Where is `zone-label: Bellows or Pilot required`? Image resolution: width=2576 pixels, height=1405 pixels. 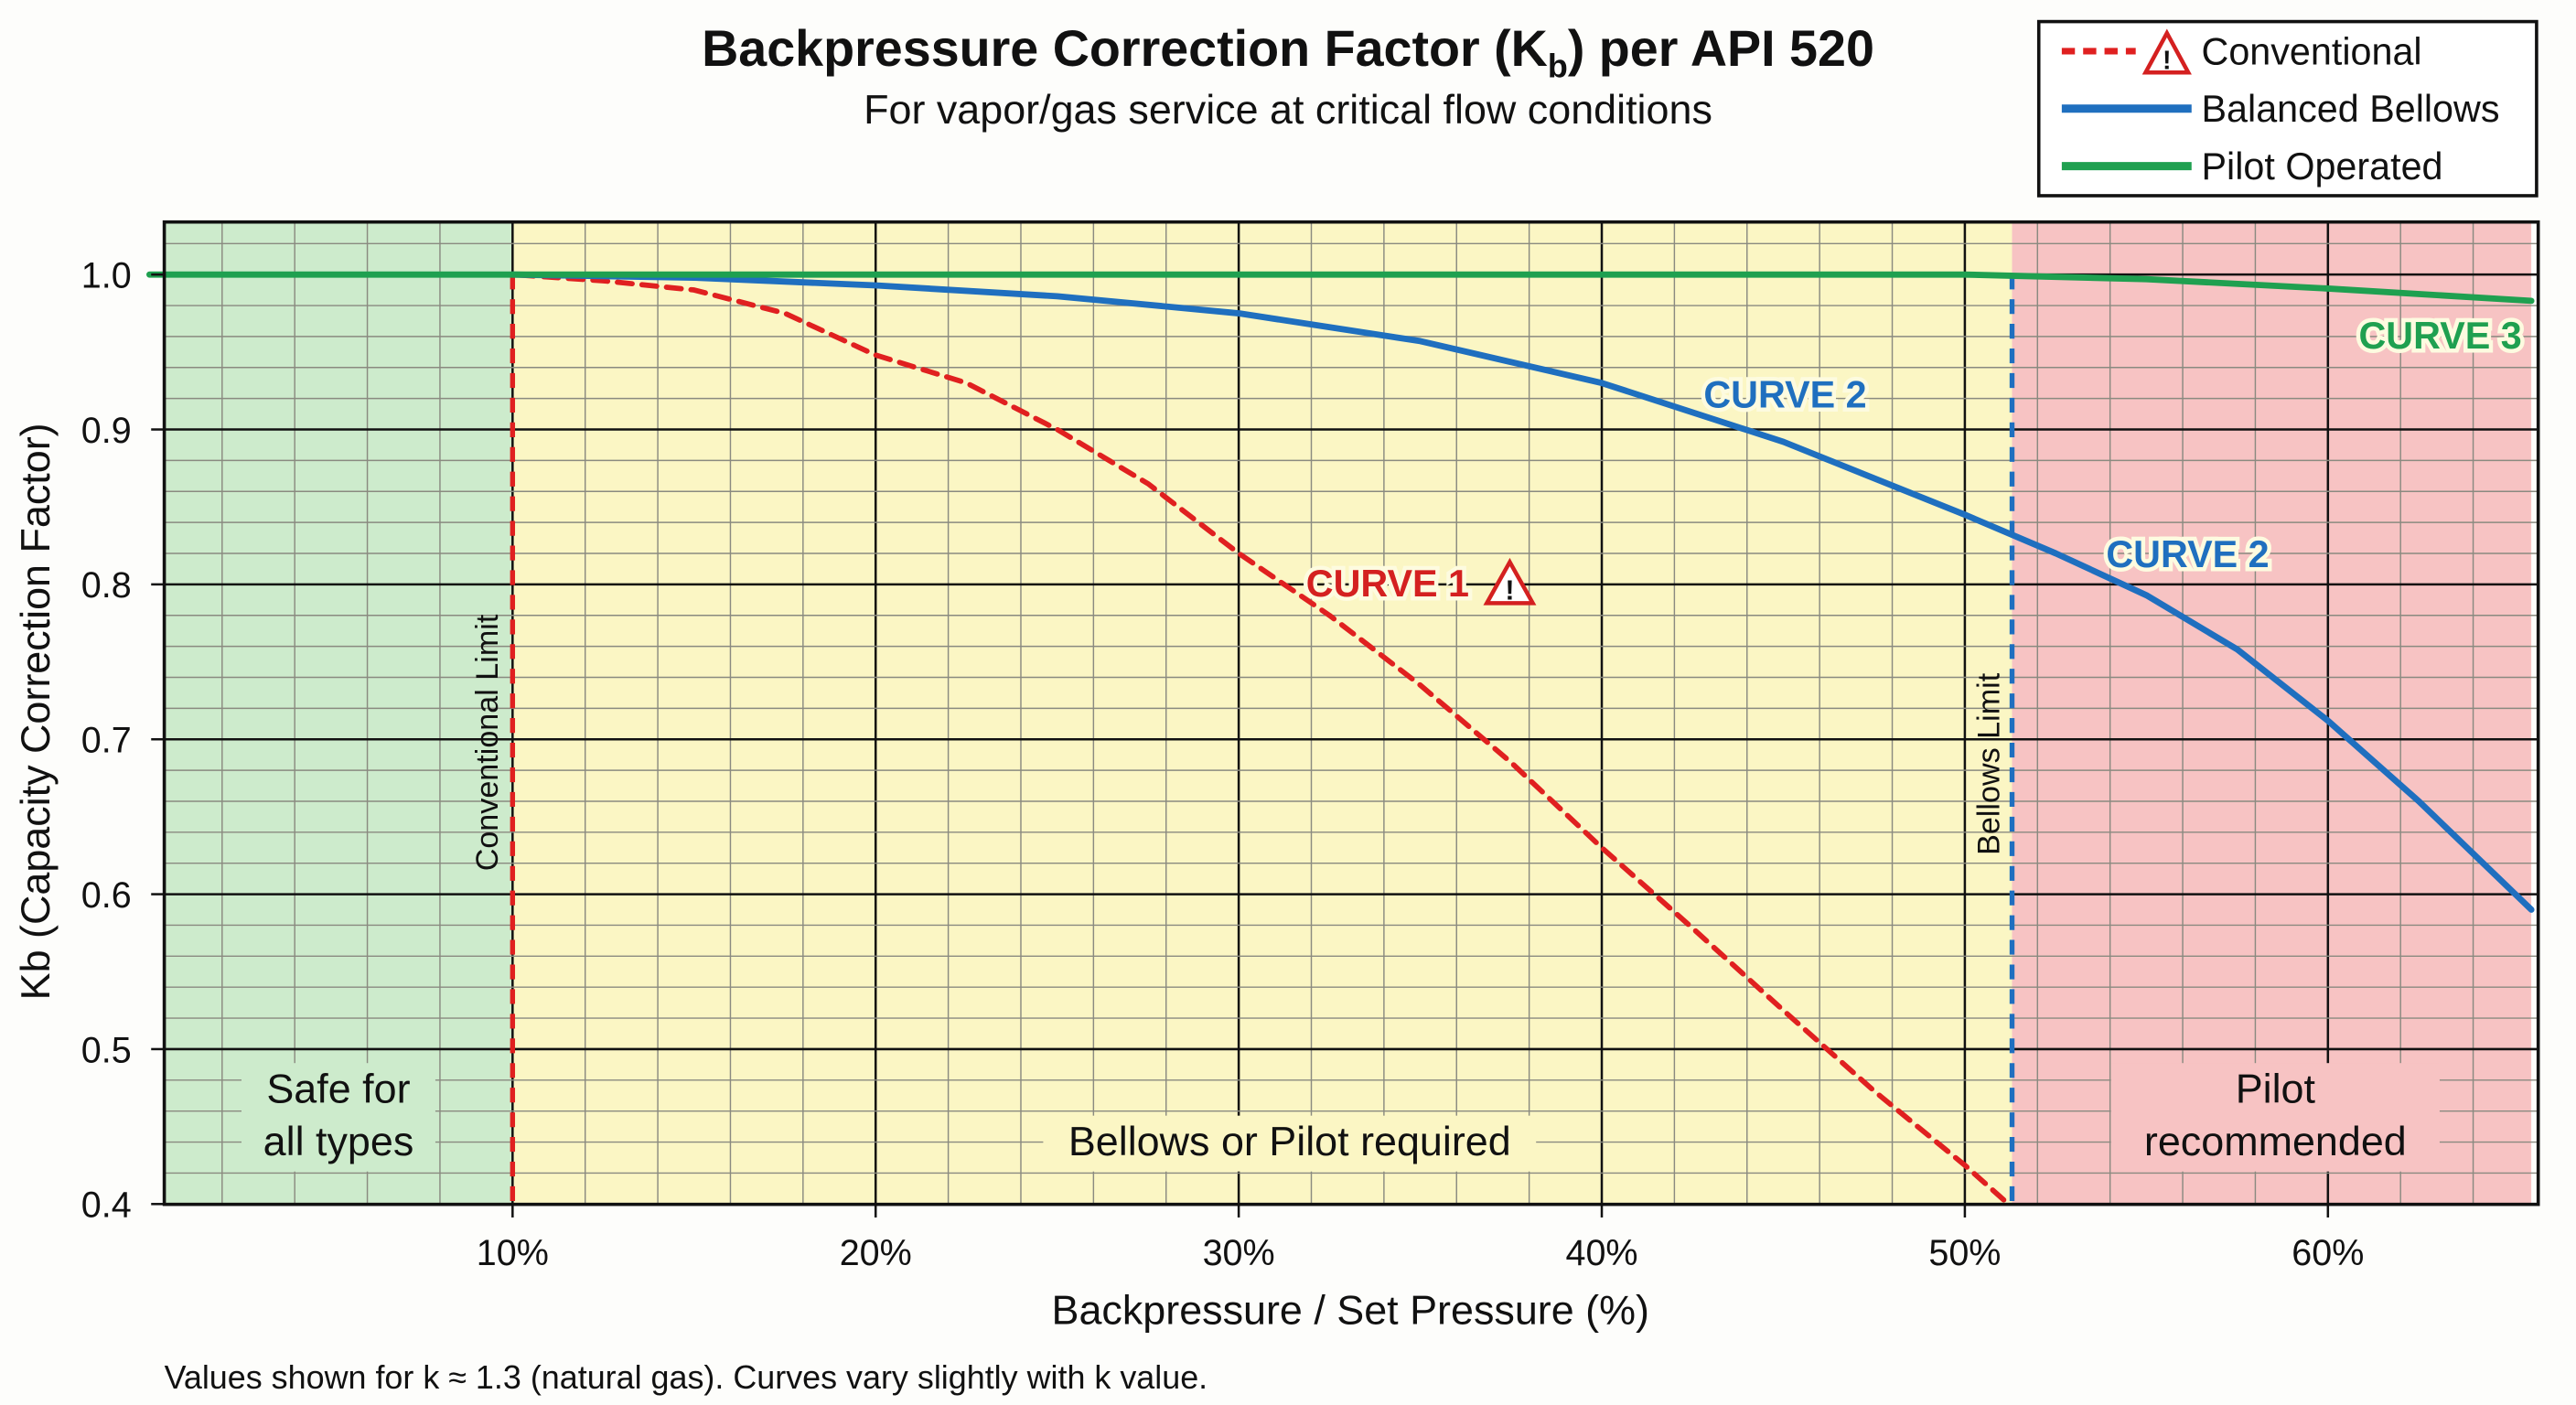
zone-label: Bellows or Pilot required is located at coordinates (1290, 1141).